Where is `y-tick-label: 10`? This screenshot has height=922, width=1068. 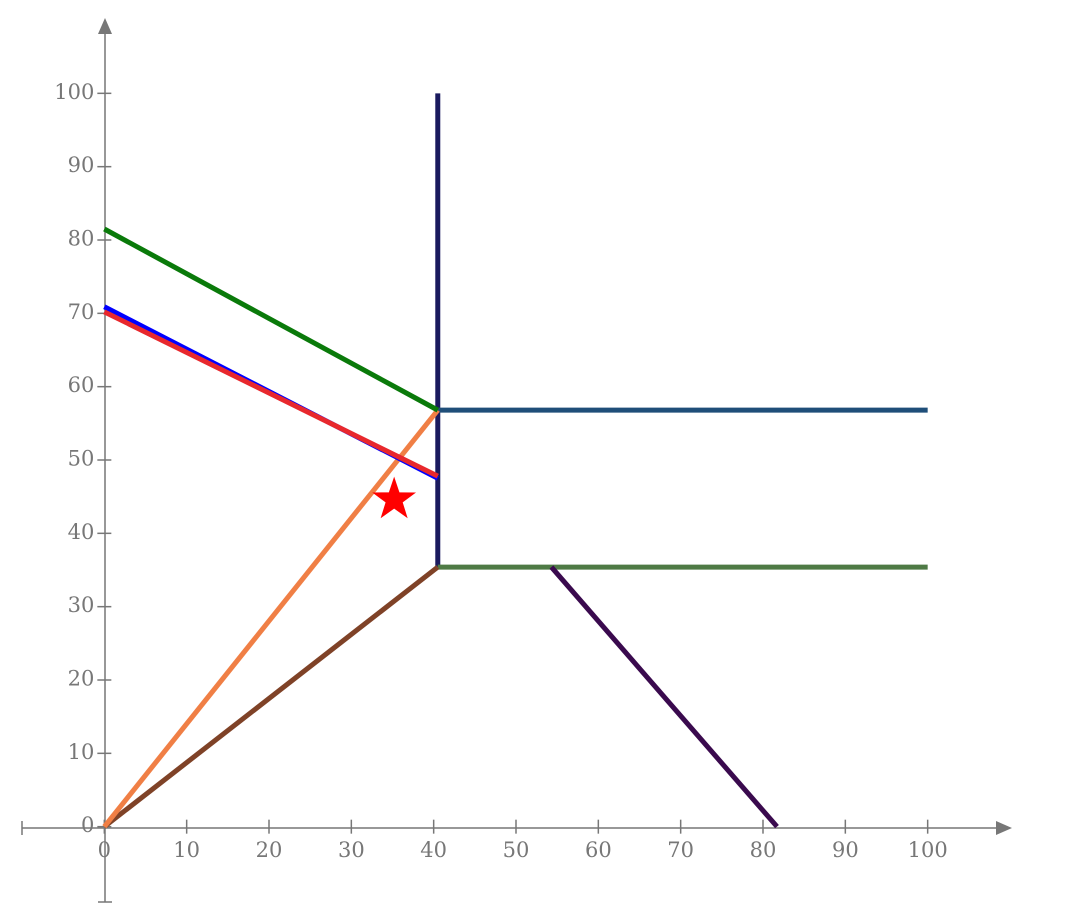 y-tick-label: 10 is located at coordinates (81, 752).